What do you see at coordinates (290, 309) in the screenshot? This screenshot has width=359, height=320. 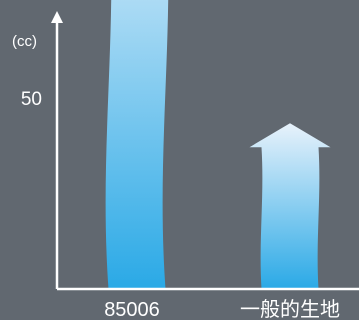 I see `x-category-label: 一般的生地` at bounding box center [290, 309].